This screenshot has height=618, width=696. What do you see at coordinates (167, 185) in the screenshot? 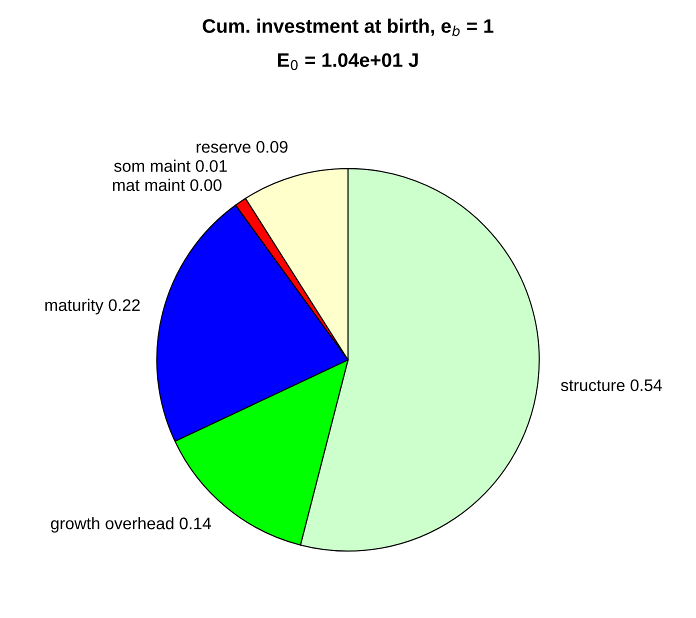
I see `category-label: mat maint 0.00` at bounding box center [167, 185].